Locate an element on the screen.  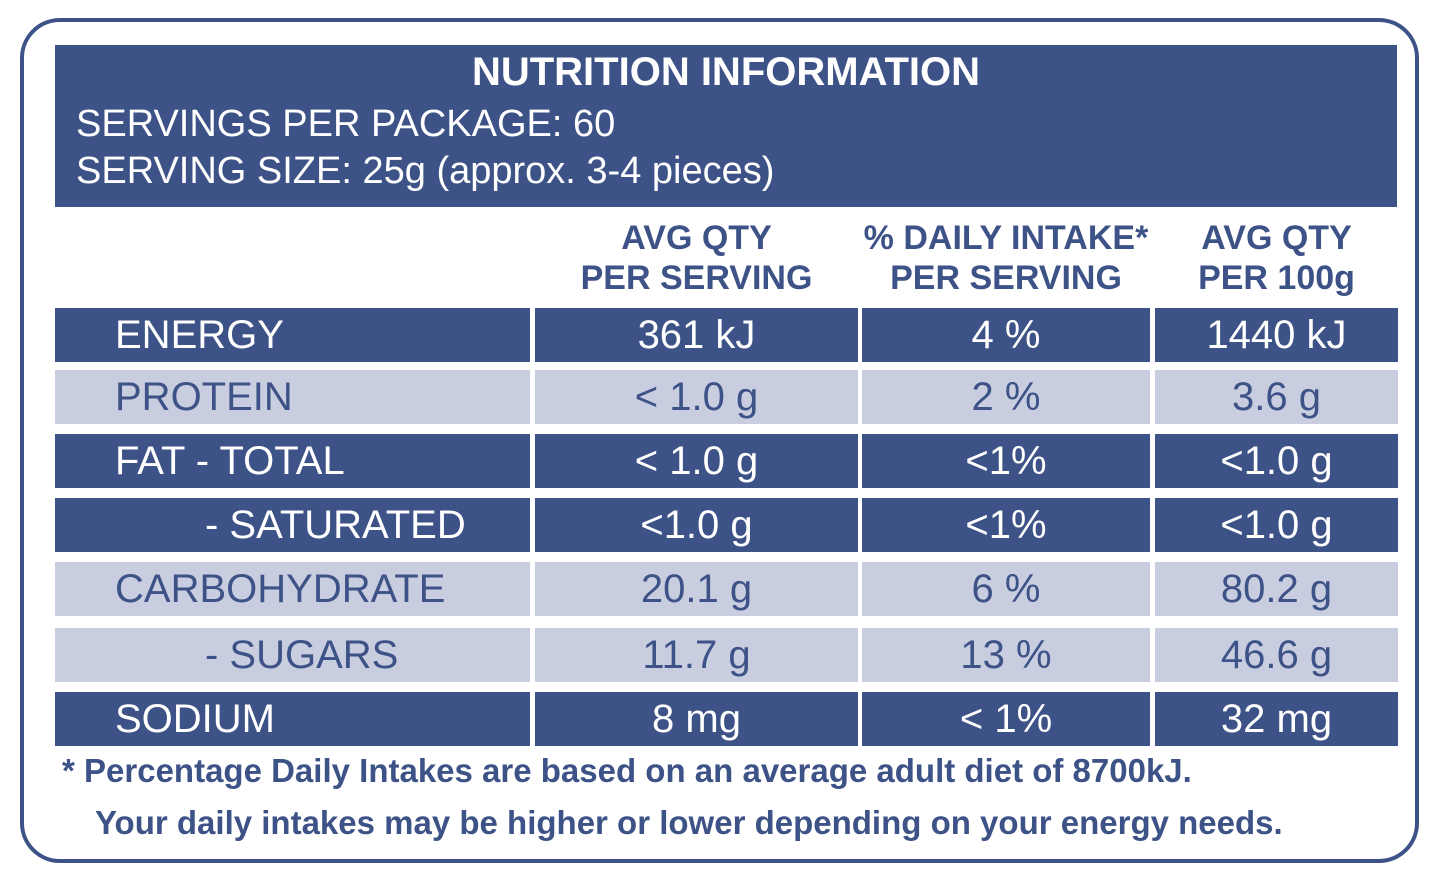
nutrient-name: SODIUM is located at coordinates (292, 719).